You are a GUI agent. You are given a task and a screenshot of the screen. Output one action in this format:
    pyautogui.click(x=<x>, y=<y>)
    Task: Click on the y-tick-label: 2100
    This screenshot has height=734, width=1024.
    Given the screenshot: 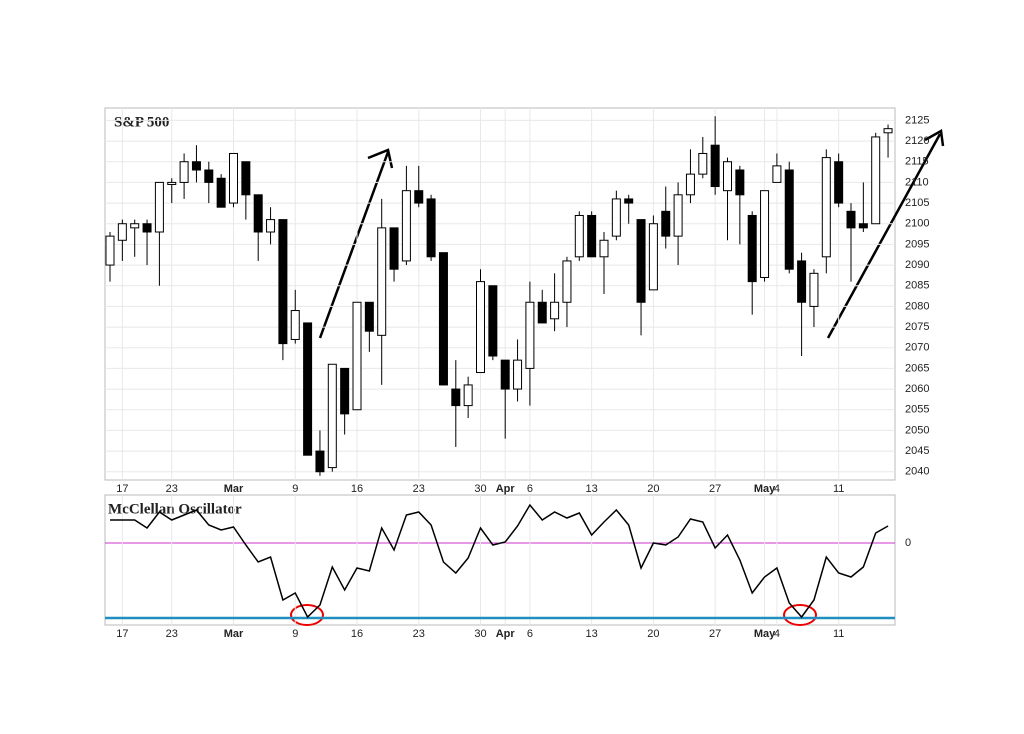 What is the action you would take?
    pyautogui.click(x=917, y=224)
    